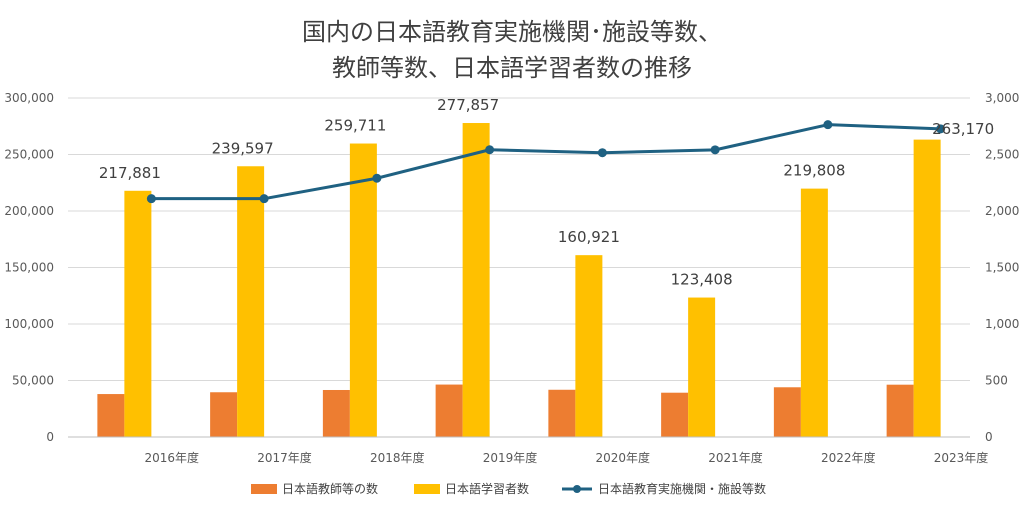 The width and height of the screenshot is (1024, 511). Describe the element at coordinates (702, 280) in the screenshot. I see `data-label-learners: 123,408` at that location.